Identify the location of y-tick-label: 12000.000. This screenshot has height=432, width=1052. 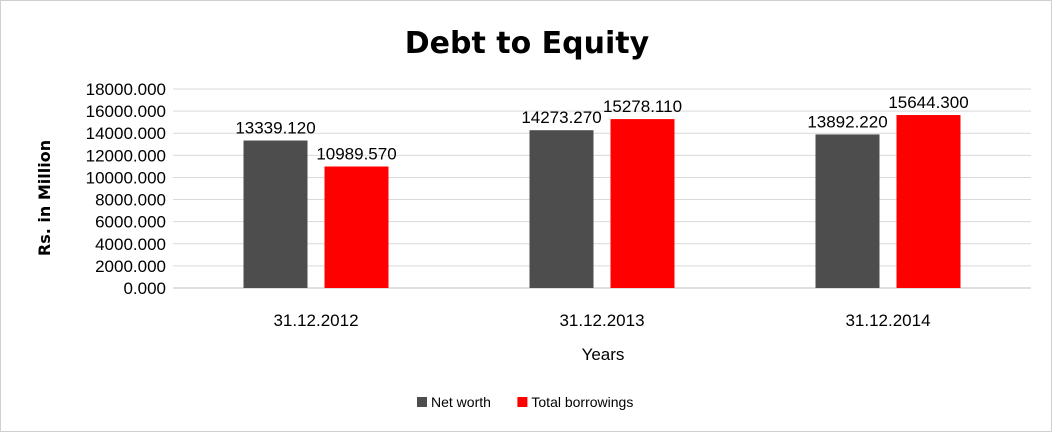
(126, 155).